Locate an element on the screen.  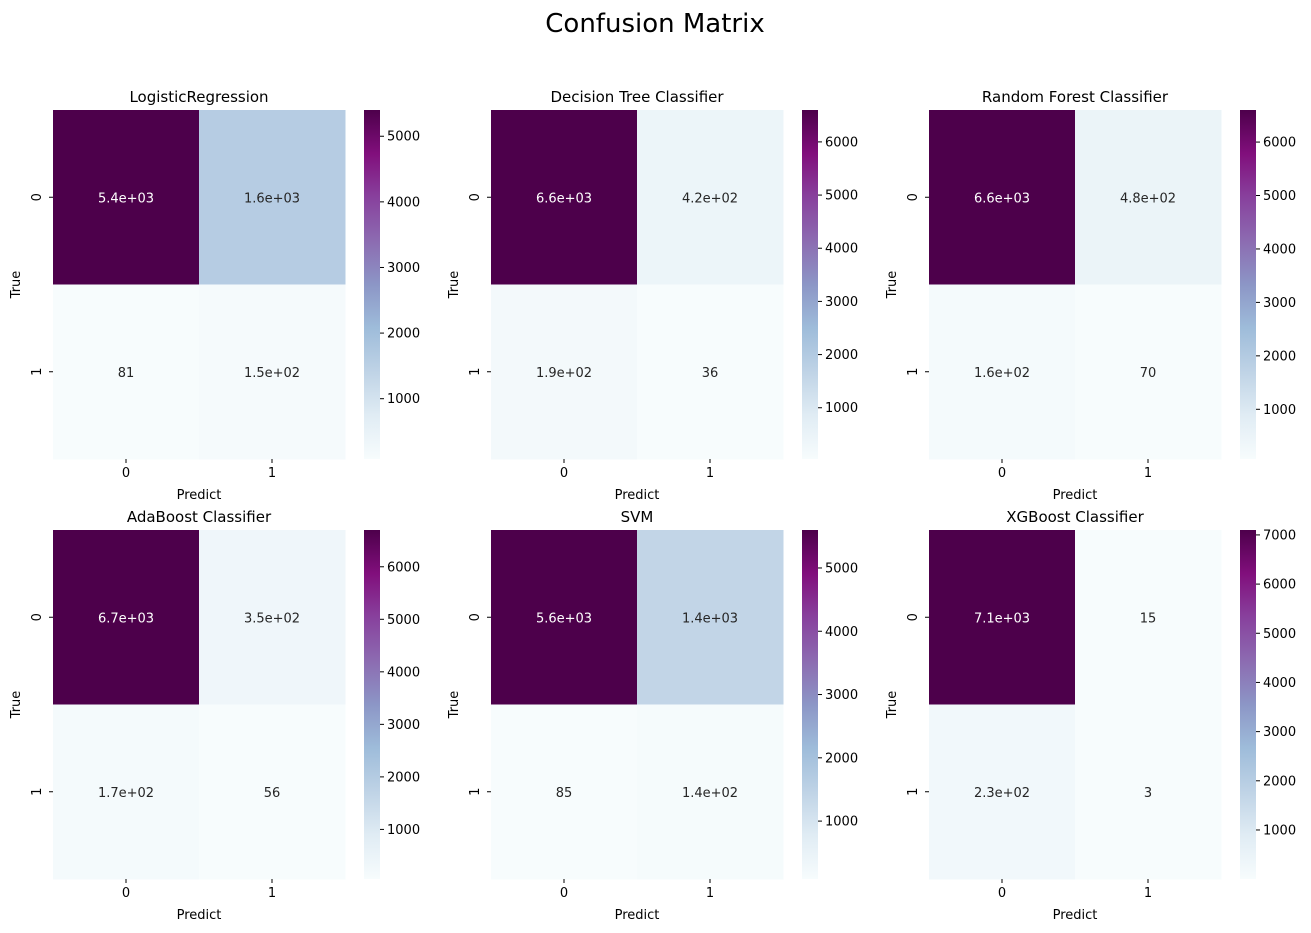
cell-annotation: 85 is located at coordinates (564, 793).